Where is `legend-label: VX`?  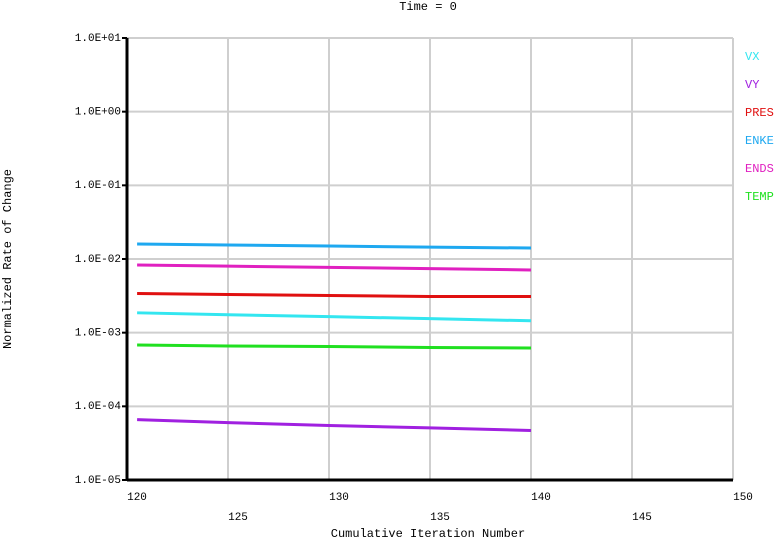
legend-label: VX is located at coordinates (752, 57).